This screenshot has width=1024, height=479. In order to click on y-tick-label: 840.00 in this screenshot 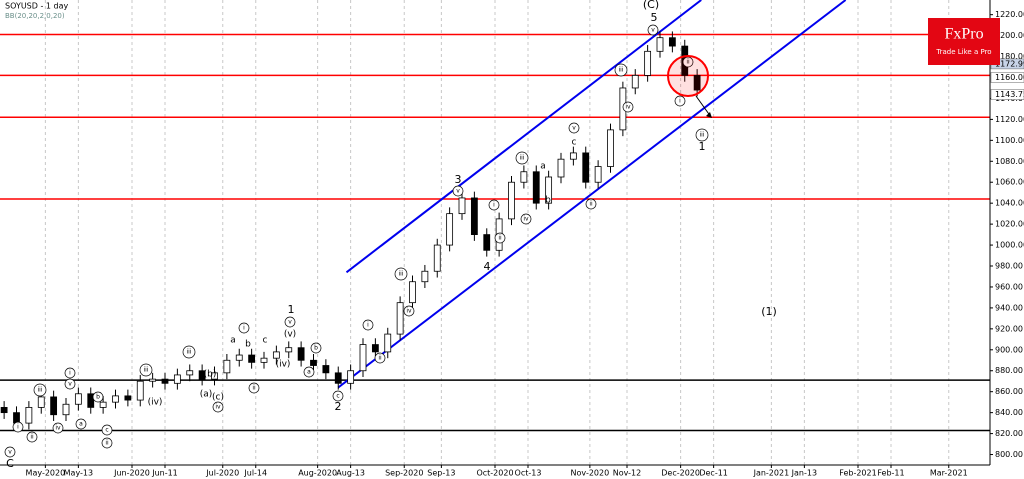, I will do `click(1009, 412)`.